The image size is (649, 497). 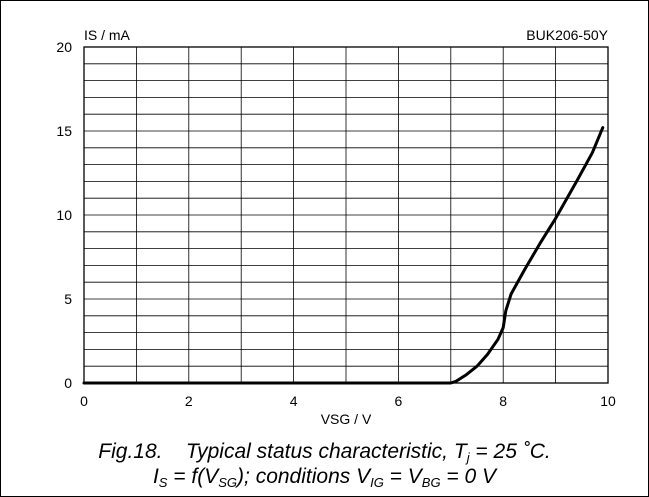 I want to click on figure-number: Fig.18., so click(x=130, y=451).